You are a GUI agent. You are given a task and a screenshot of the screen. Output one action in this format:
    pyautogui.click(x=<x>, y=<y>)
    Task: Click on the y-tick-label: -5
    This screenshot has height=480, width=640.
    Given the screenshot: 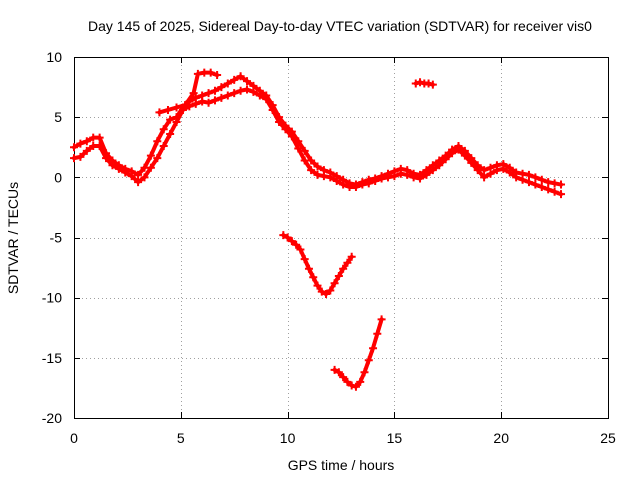 What is the action you would take?
    pyautogui.click(x=56, y=238)
    